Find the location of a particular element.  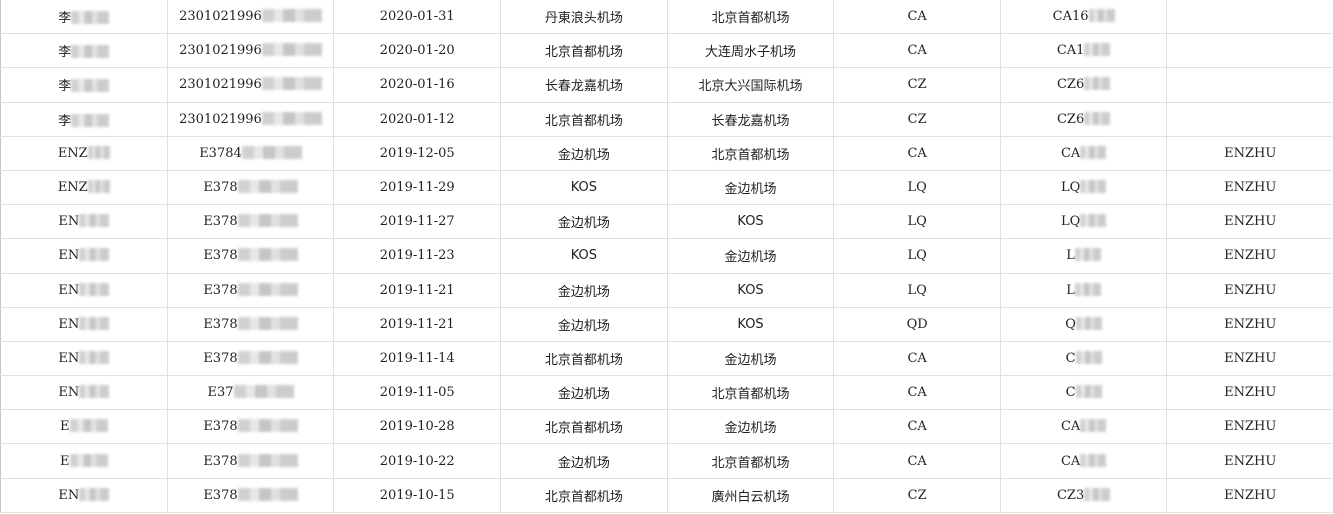

flight-number-cell: LQ is located at coordinates (1083, 222).